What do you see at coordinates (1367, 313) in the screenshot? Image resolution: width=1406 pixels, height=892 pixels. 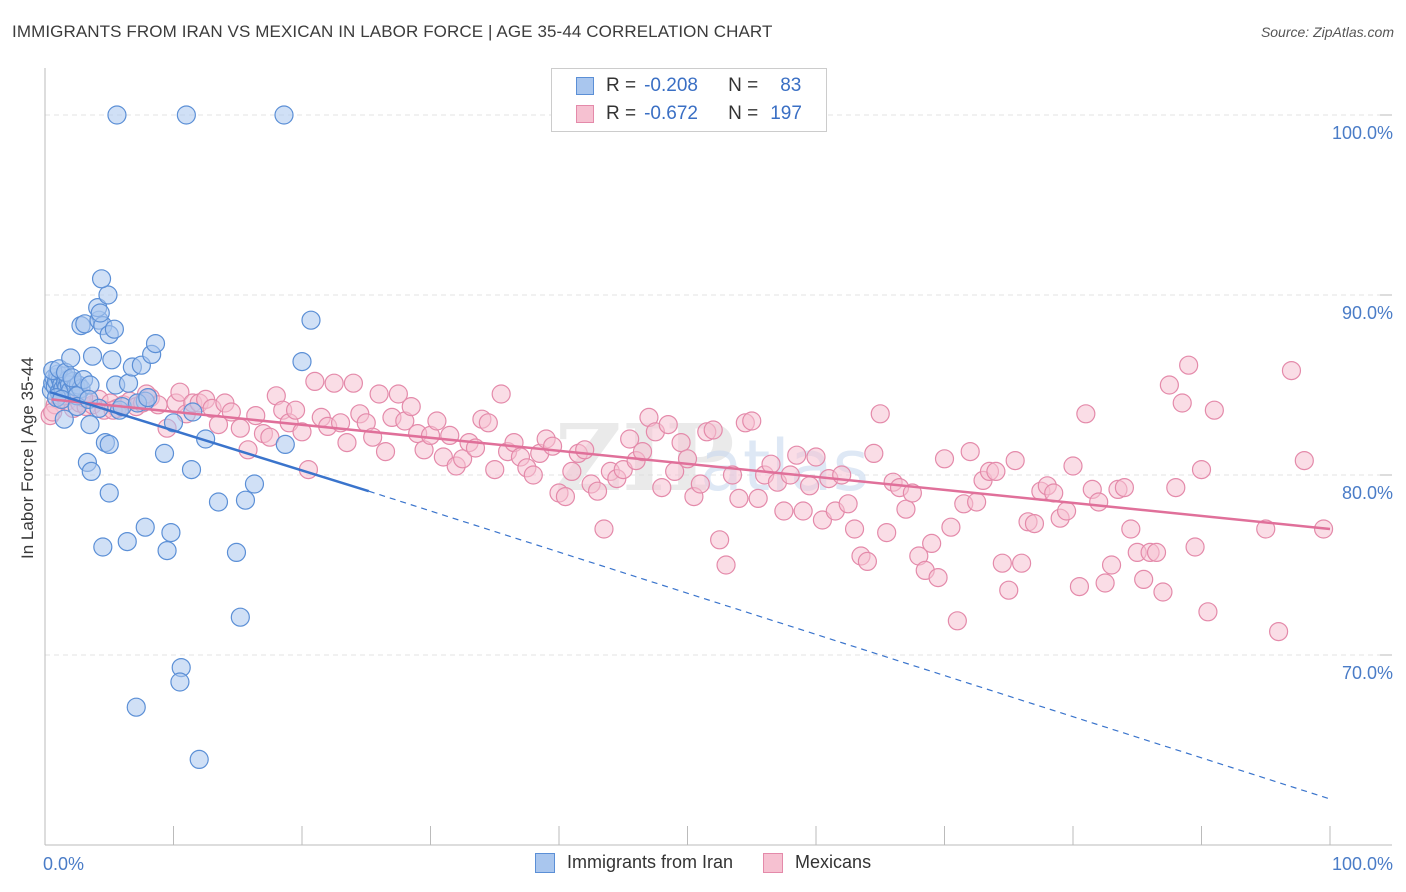 I see `y-tick-label: 90.0%` at bounding box center [1367, 313].